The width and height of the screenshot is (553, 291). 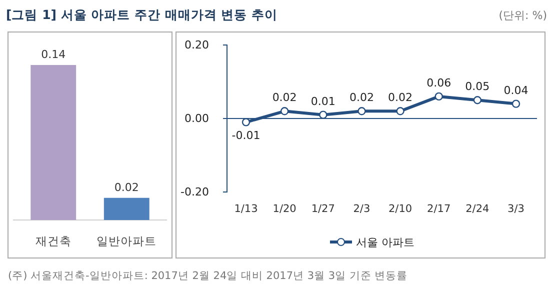 What do you see at coordinates (478, 209) in the screenshot?
I see `x-tick-label: 2/24` at bounding box center [478, 209].